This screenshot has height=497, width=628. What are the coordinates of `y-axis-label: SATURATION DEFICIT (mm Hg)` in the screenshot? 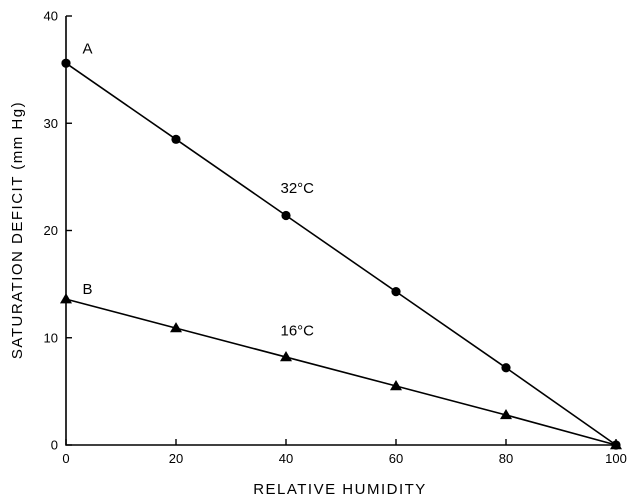 It's located at (17, 230).